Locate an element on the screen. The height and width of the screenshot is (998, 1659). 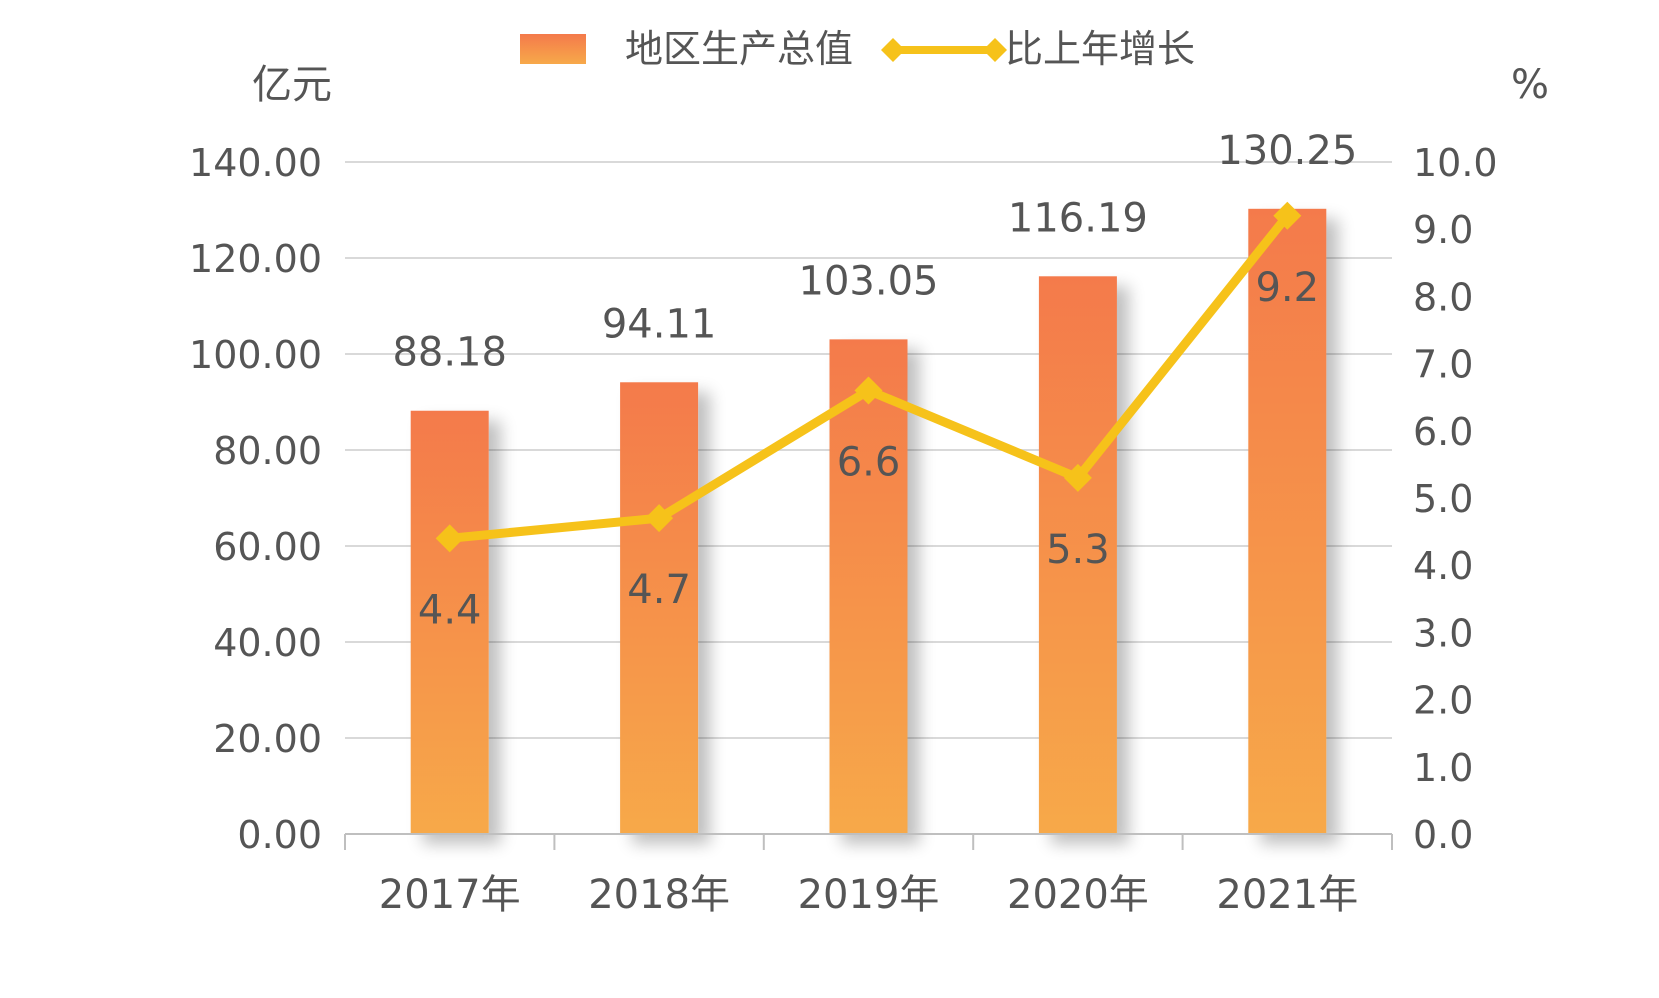
left-tick-label: 120.00 is located at coordinates (255, 259).